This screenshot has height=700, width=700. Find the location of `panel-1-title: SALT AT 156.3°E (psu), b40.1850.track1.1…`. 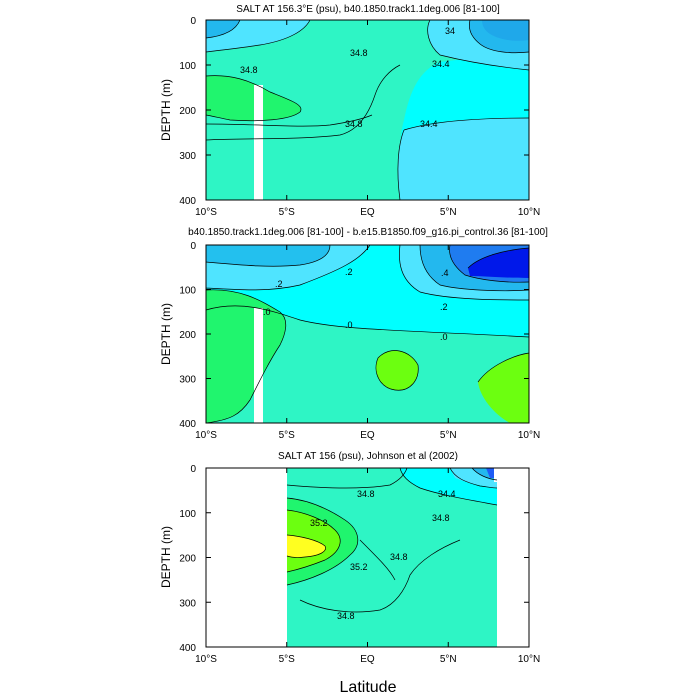

panel-1-title: SALT AT 156.3°E (psu), b40.1850.track1.1… is located at coordinates (368, 9).